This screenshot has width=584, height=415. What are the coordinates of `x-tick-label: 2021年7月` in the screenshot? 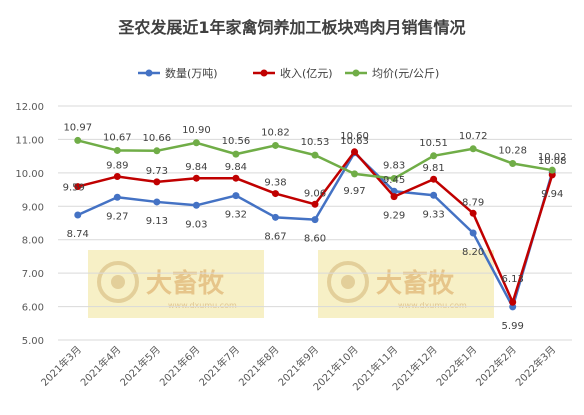 It's located at (219, 366).